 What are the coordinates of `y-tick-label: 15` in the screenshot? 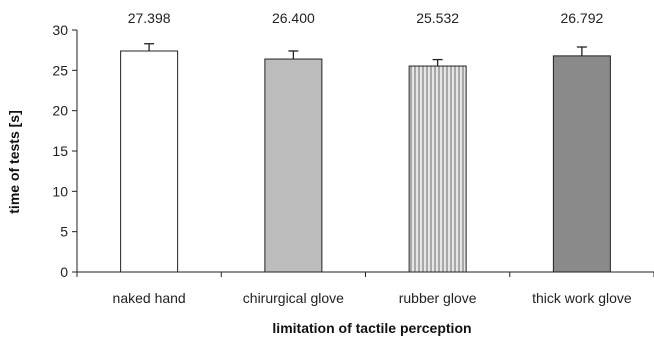 It's located at (60, 151).